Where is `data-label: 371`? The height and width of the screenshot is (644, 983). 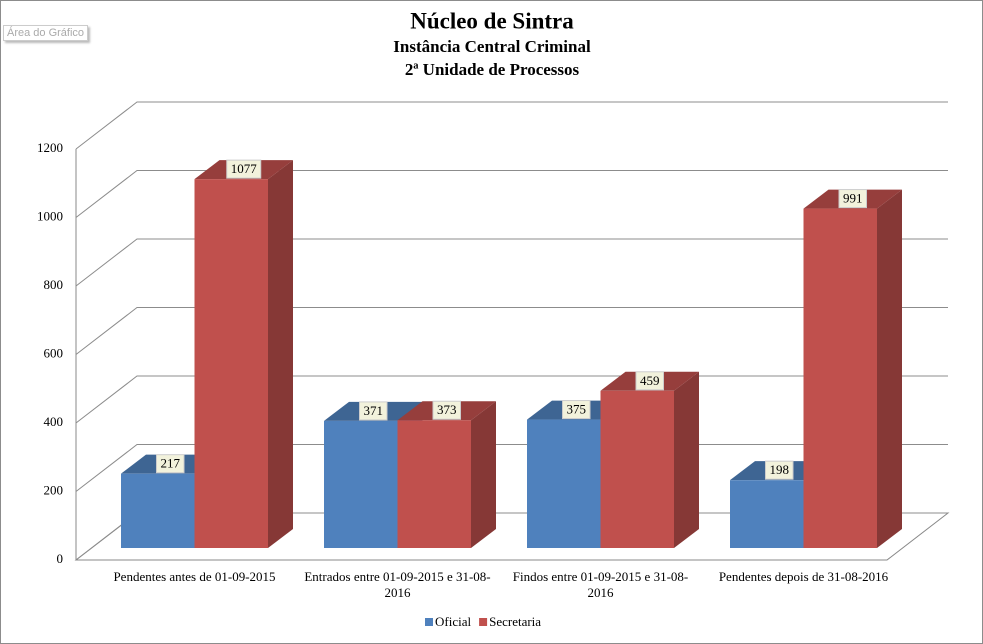 data-label: 371 is located at coordinates (374, 410).